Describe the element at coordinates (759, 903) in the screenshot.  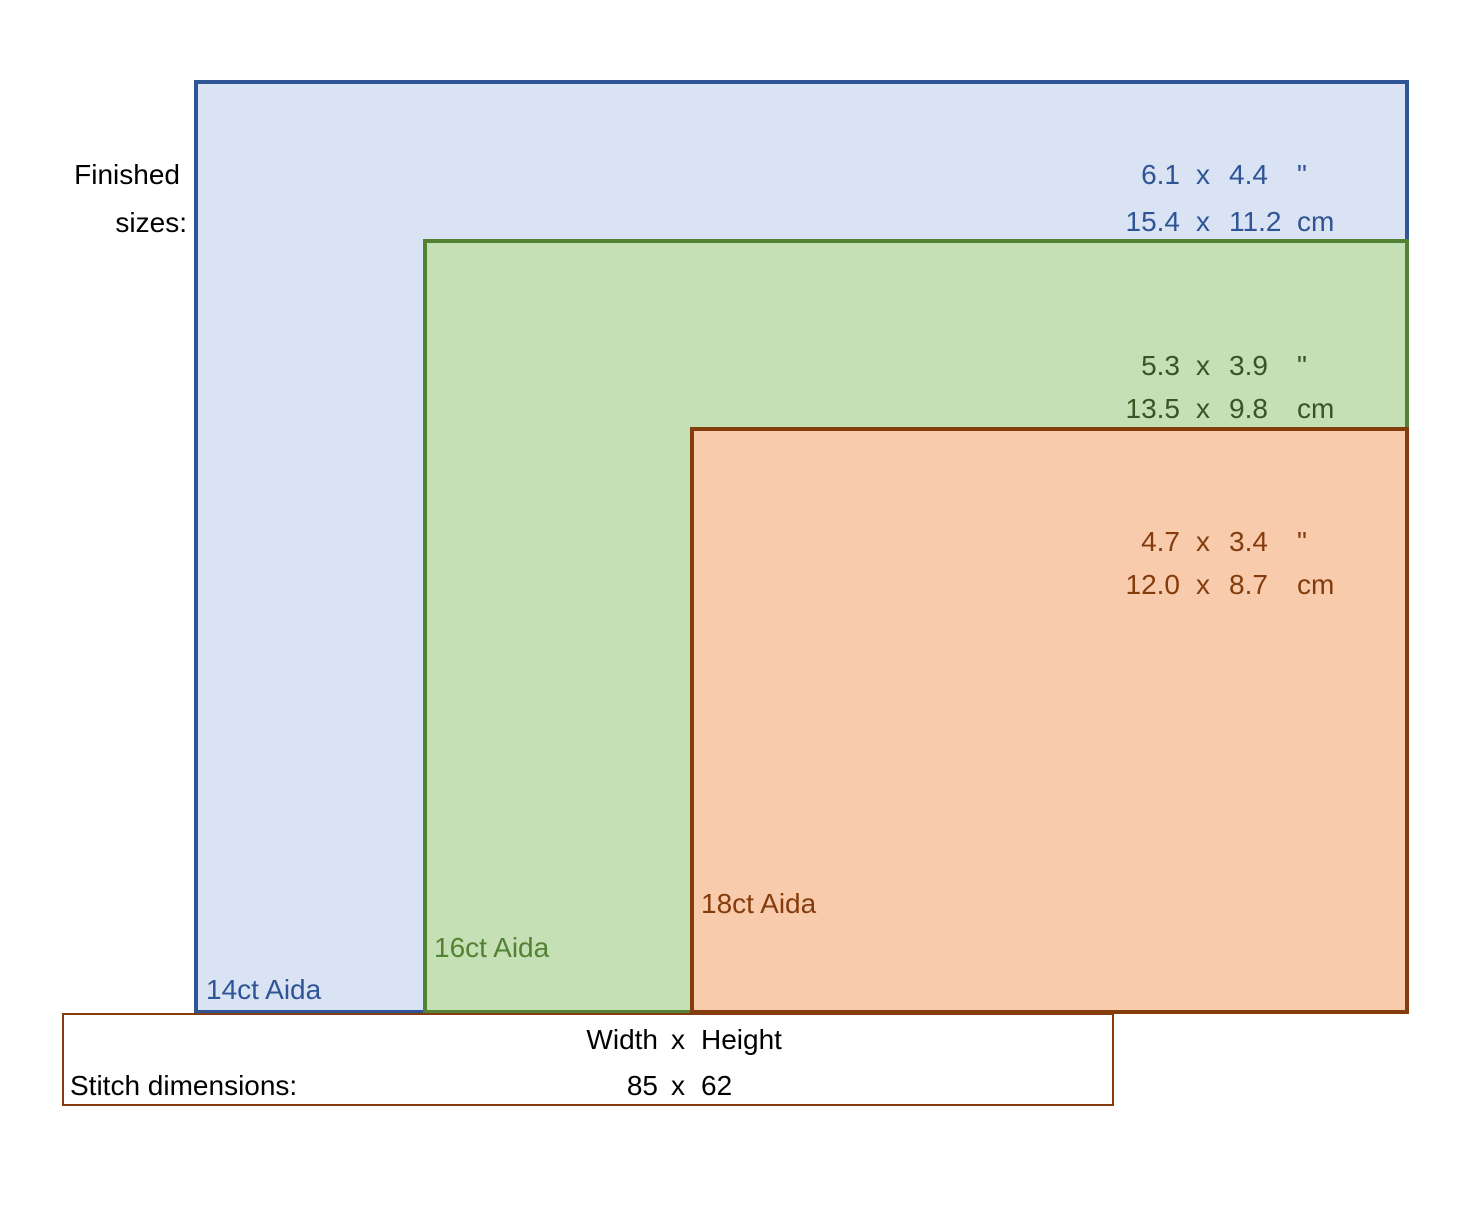
I see `label-18ct-aida: 18ct Aida` at that location.